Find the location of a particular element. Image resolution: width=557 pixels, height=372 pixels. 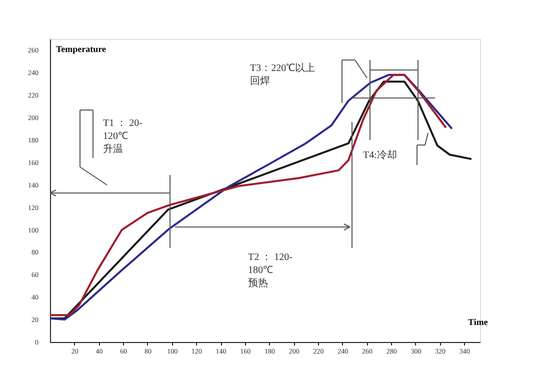

x-axis-title: Time is located at coordinates (478, 322).